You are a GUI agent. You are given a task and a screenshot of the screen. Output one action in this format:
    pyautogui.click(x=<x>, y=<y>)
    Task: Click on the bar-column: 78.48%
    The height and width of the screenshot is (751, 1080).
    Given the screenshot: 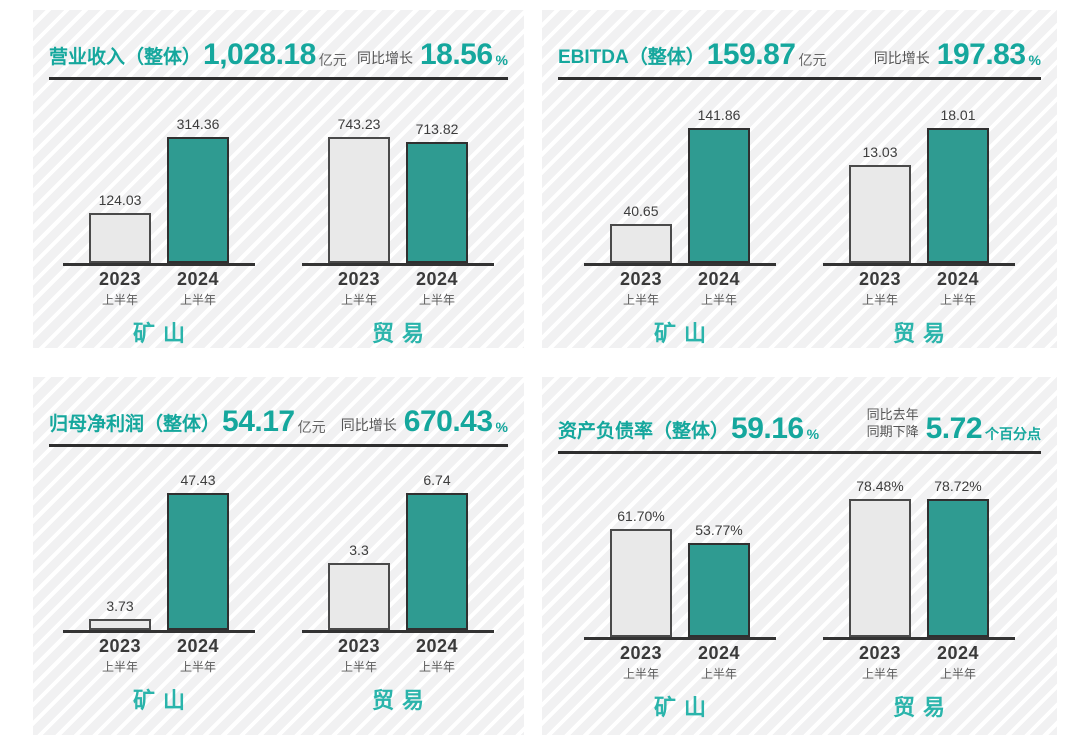 What is the action you would take?
    pyautogui.click(x=880, y=557)
    